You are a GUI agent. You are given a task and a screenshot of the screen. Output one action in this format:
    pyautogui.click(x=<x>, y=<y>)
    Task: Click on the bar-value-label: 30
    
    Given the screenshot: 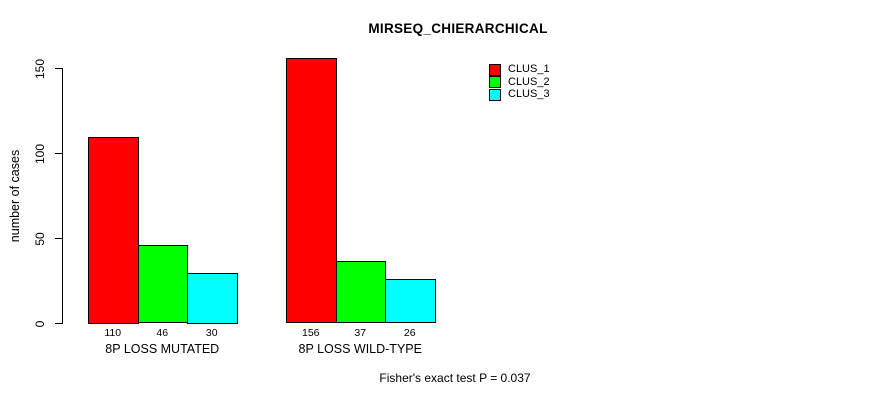 What is the action you would take?
    pyautogui.click(x=211, y=332)
    